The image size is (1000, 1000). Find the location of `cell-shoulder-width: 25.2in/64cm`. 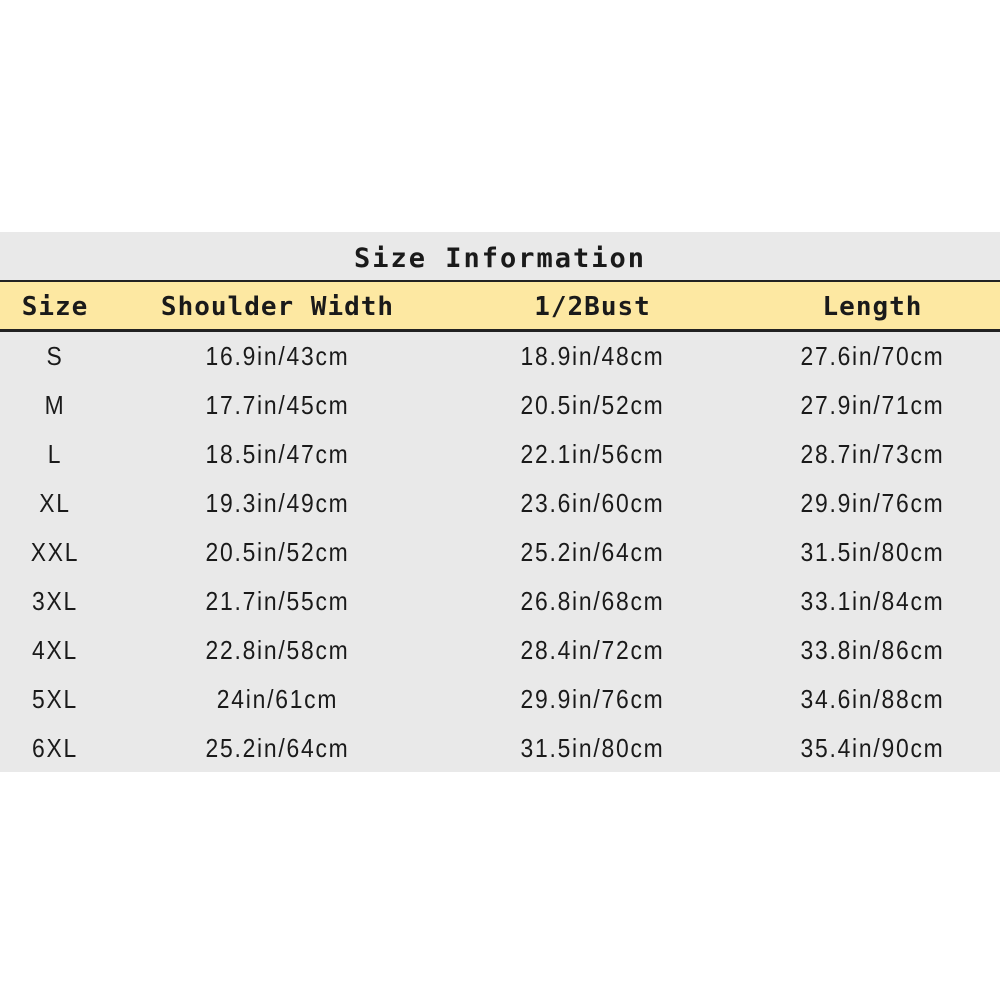

cell-shoulder-width: 25.2in/64cm is located at coordinates (277, 748).